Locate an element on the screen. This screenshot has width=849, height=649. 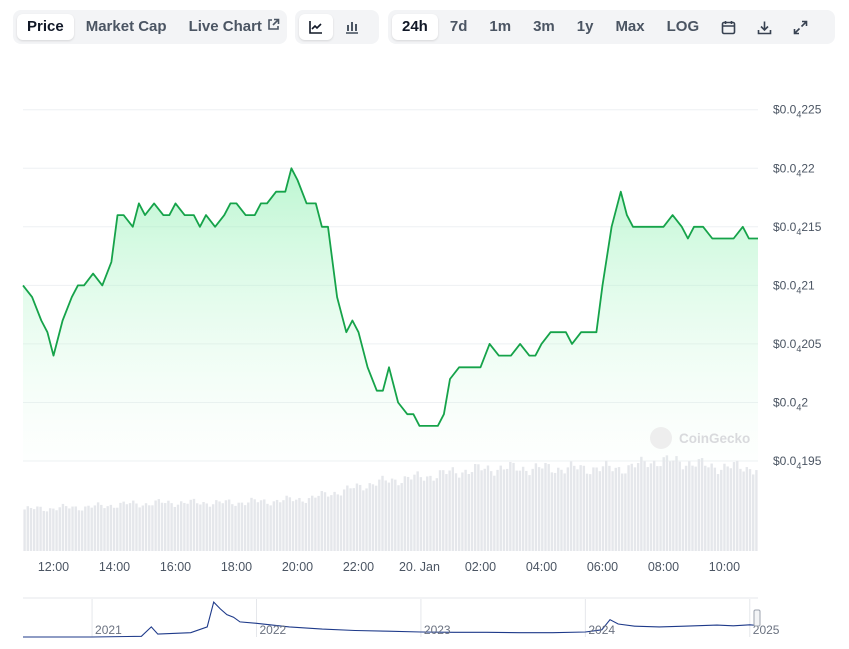
candlestick-button is located at coordinates (352, 27).